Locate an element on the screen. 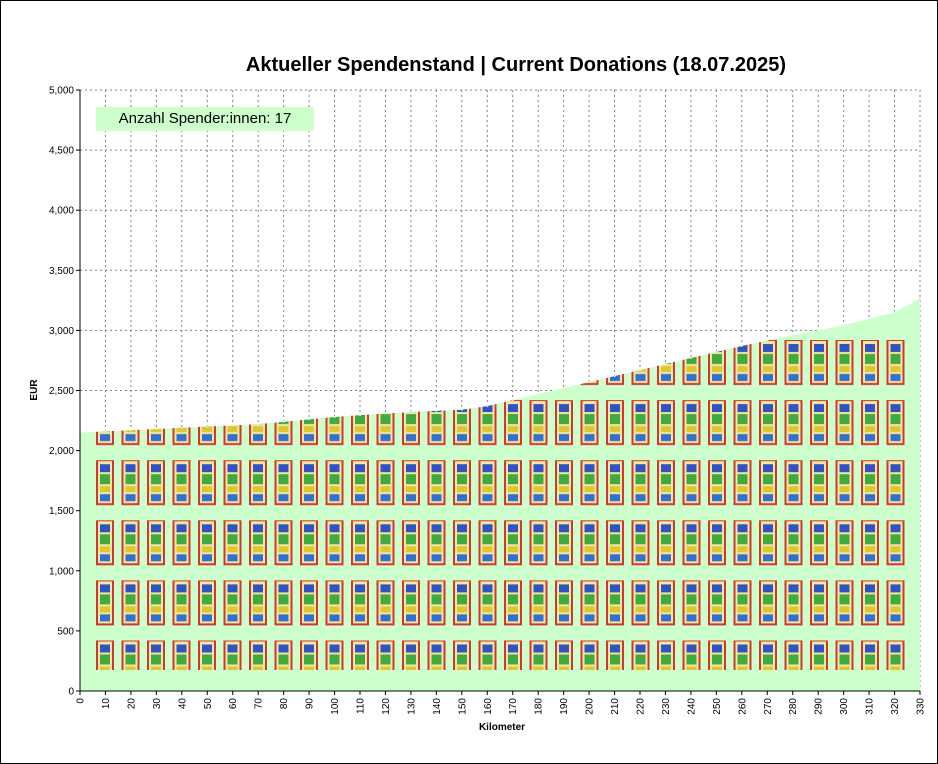  x-tick-label: 50 is located at coordinates (208, 704).